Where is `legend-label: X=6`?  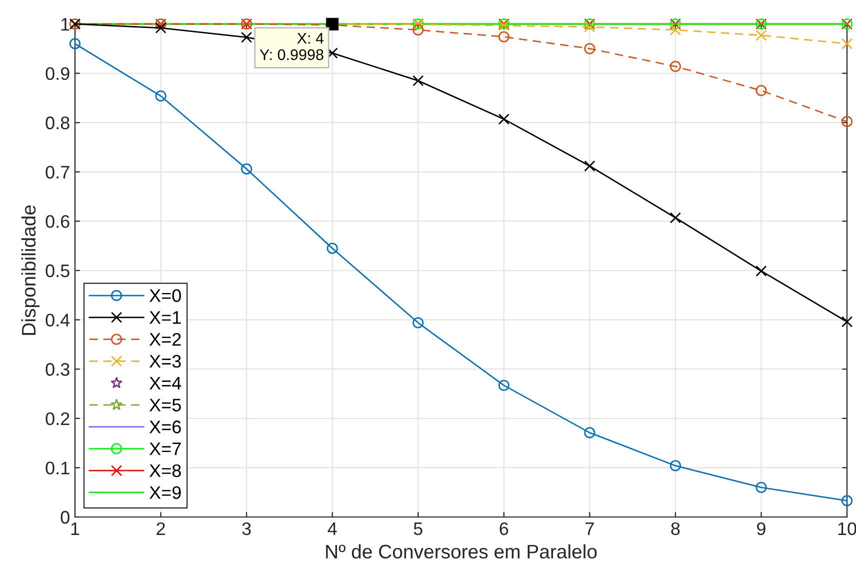 legend-label: X=6 is located at coordinates (165, 427).